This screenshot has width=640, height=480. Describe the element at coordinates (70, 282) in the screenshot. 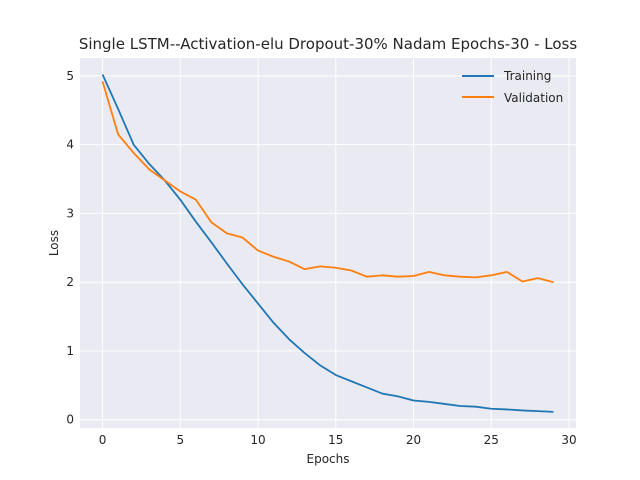

I see `y-tick-label: 2` at that location.